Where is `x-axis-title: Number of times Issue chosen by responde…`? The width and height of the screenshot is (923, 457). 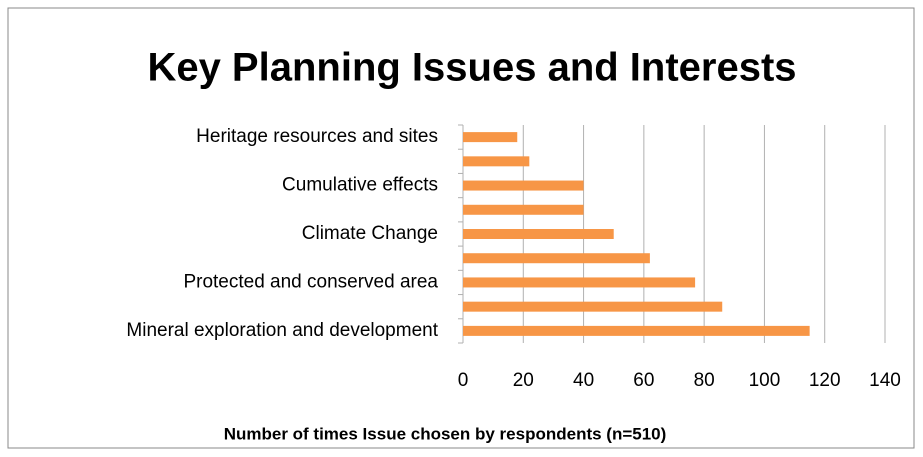
x-axis-title: Number of times Issue chosen by responde… is located at coordinates (445, 433).